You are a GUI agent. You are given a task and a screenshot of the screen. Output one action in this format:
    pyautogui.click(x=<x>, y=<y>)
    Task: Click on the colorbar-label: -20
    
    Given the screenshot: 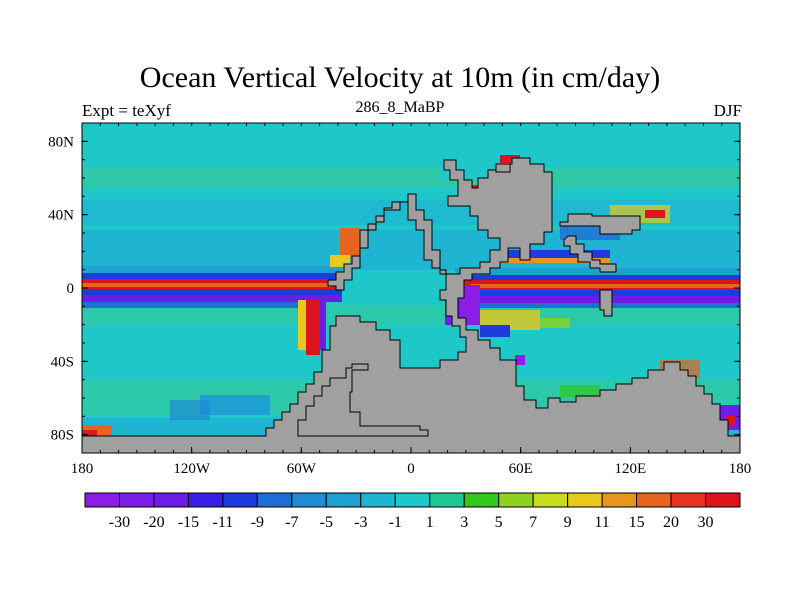 What is the action you would take?
    pyautogui.click(x=153, y=522)
    